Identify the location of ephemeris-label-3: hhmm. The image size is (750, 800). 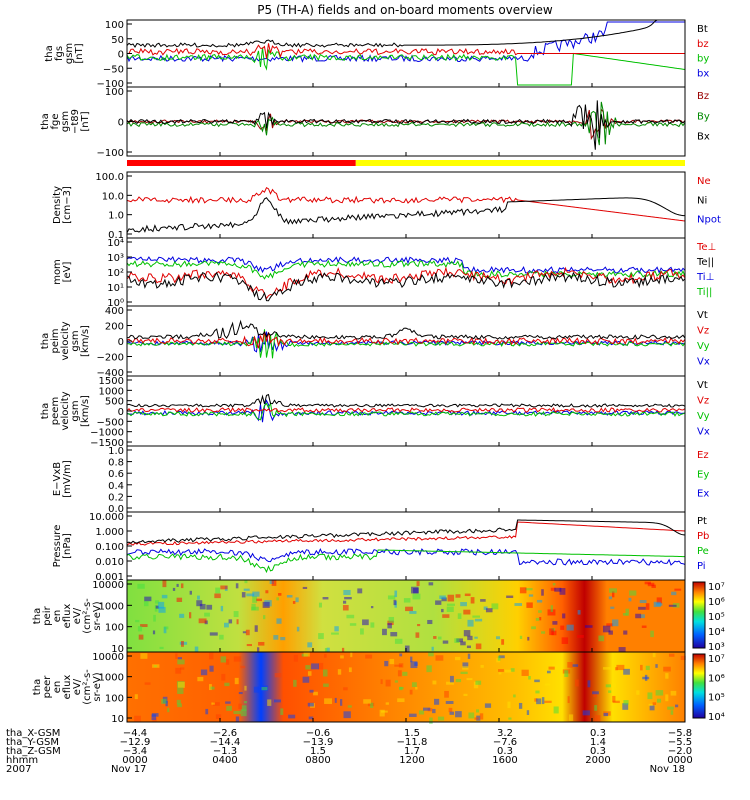
(22, 760).